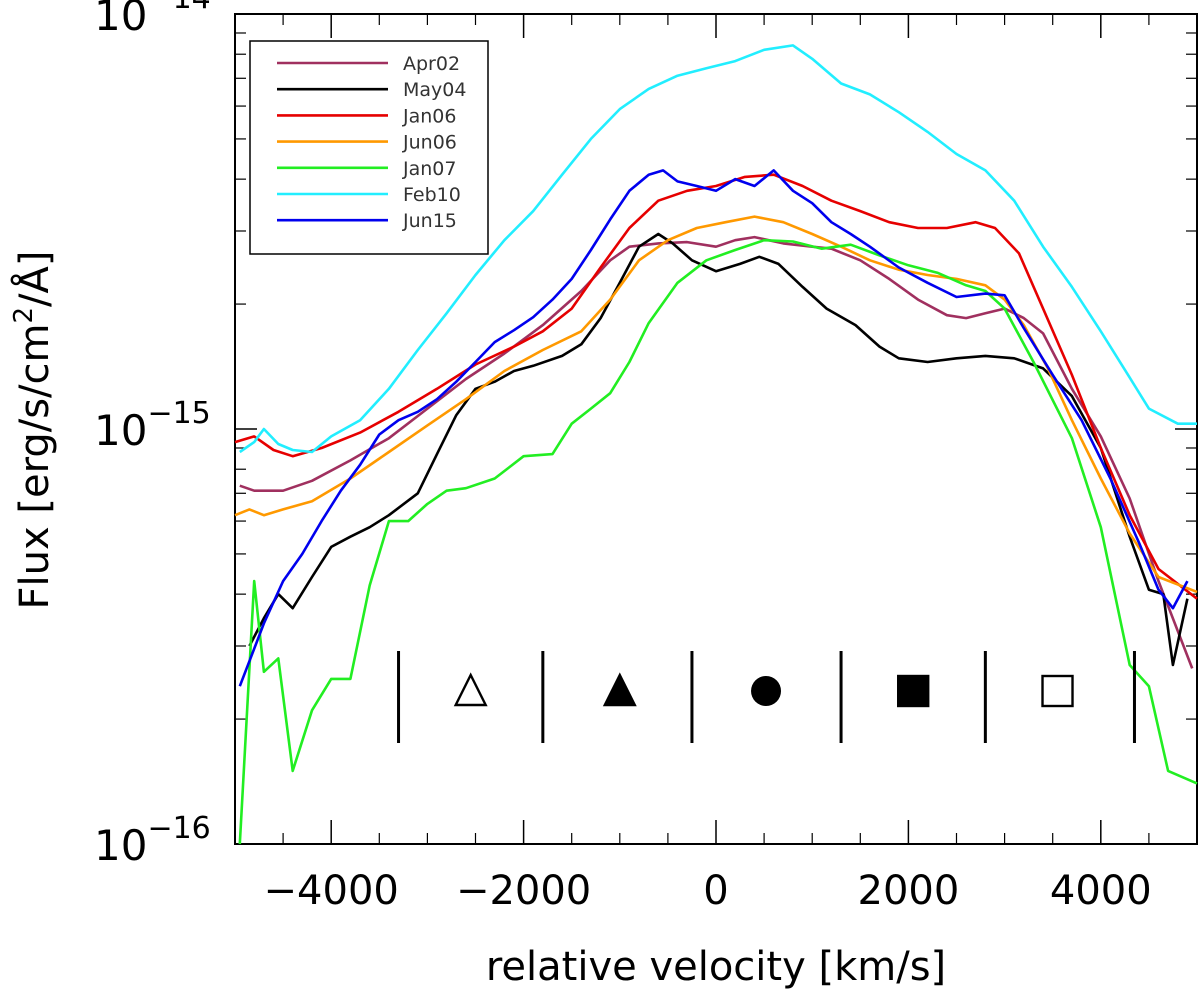 This screenshot has width=1200, height=992. Describe the element at coordinates (715, 891) in the screenshot. I see `x-tick-label: 0` at that location.